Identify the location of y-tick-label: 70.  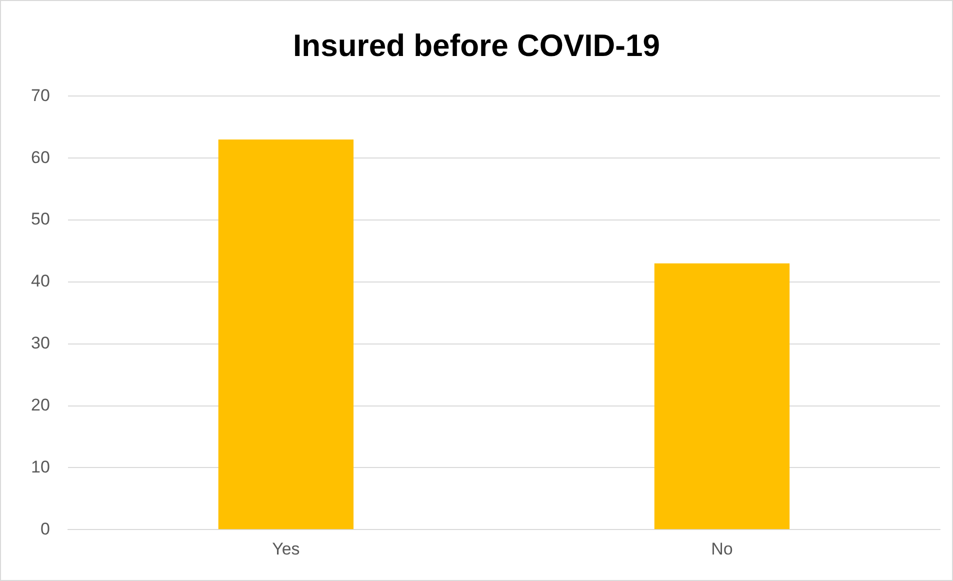
(40, 95).